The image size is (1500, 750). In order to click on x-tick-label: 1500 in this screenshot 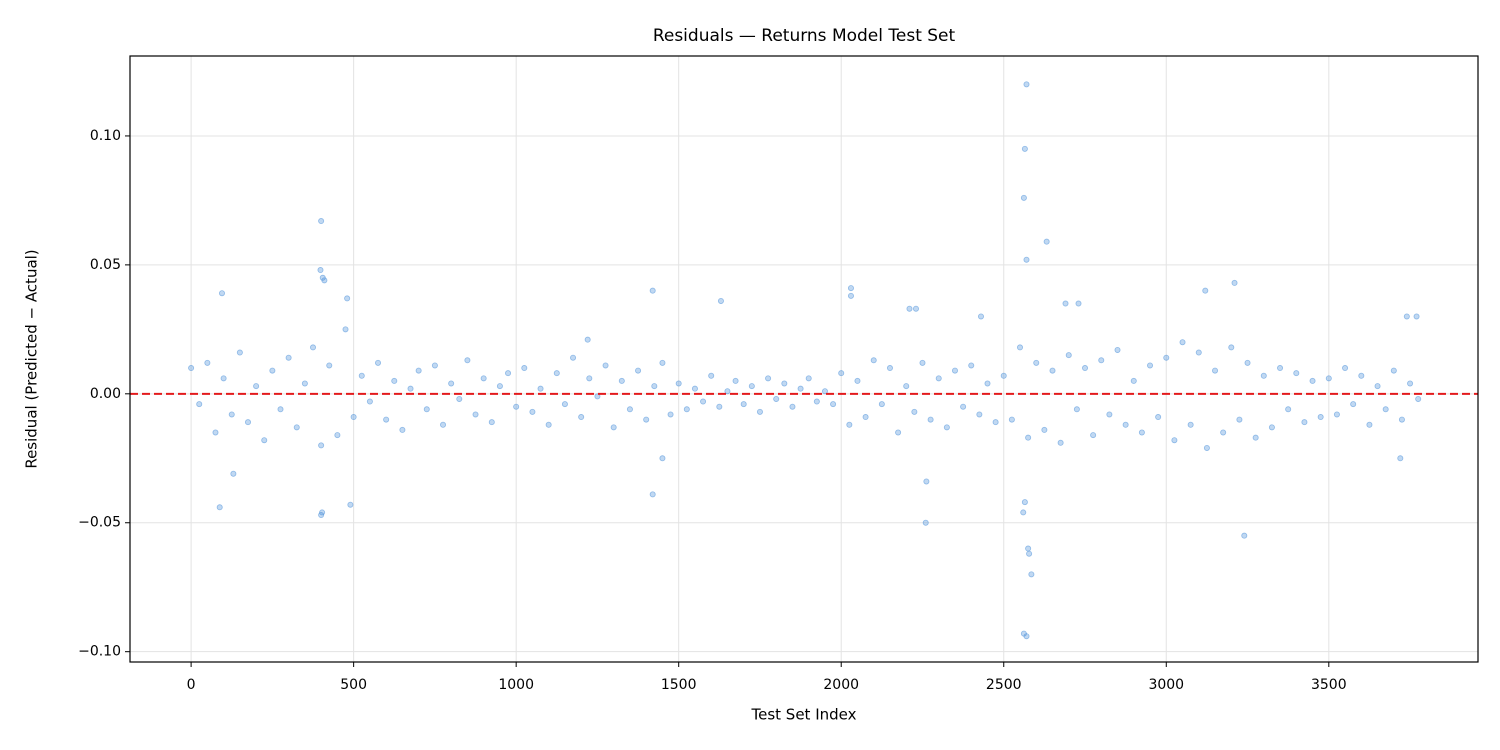, I will do `click(679, 685)`.